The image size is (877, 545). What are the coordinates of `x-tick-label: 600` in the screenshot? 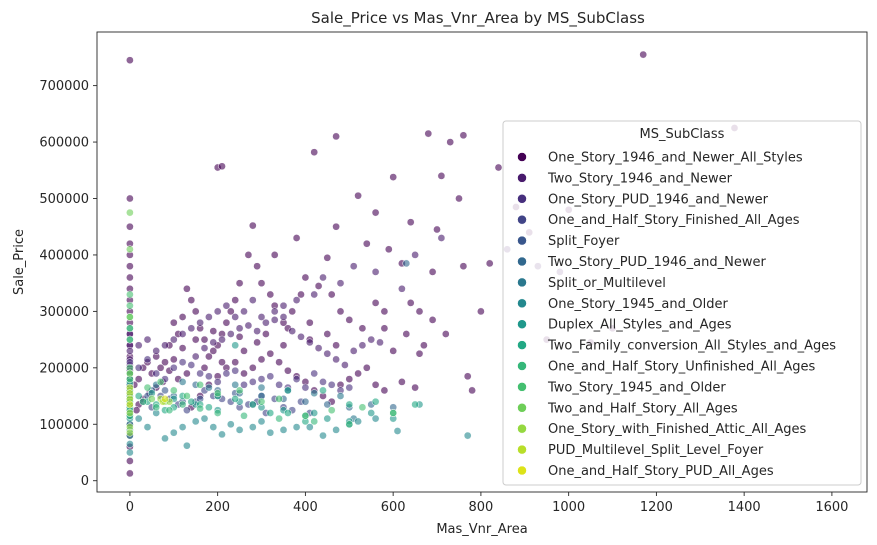 It's located at (393, 507).